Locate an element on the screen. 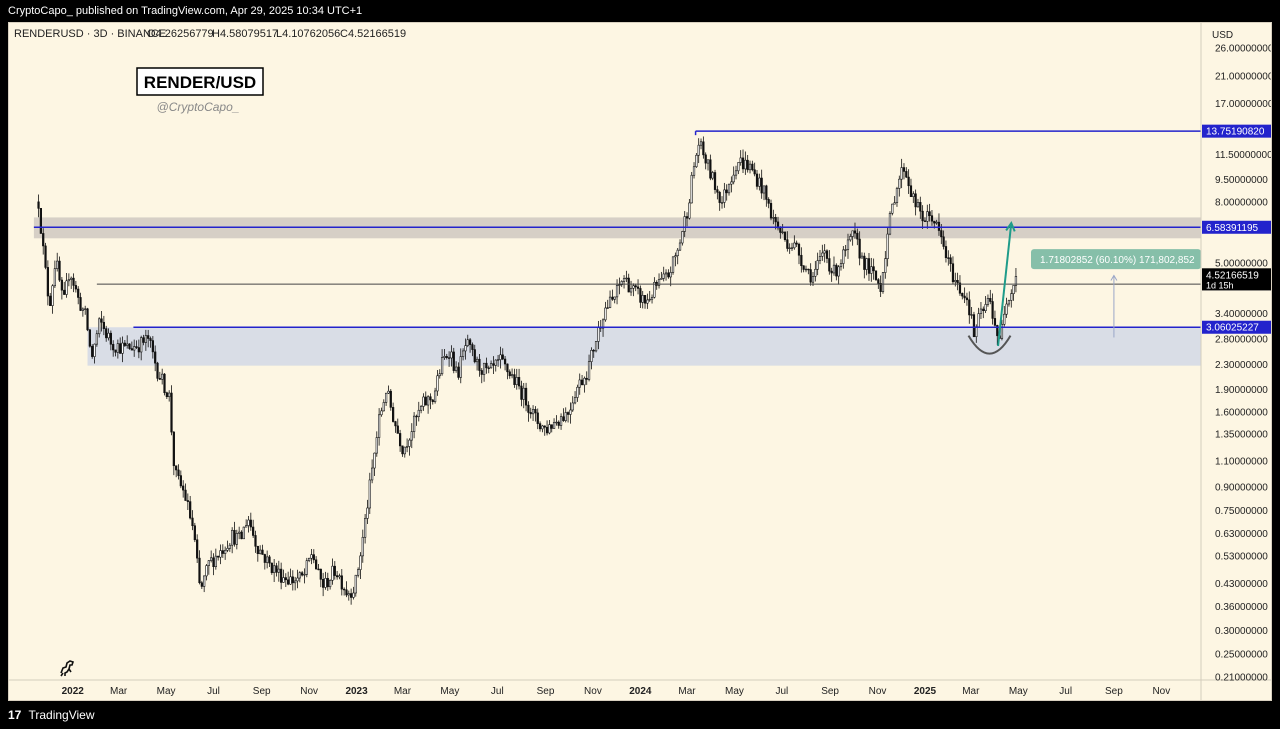 The width and height of the screenshot is (1280, 729). projection-arrowhead is located at coordinates (1010, 226).